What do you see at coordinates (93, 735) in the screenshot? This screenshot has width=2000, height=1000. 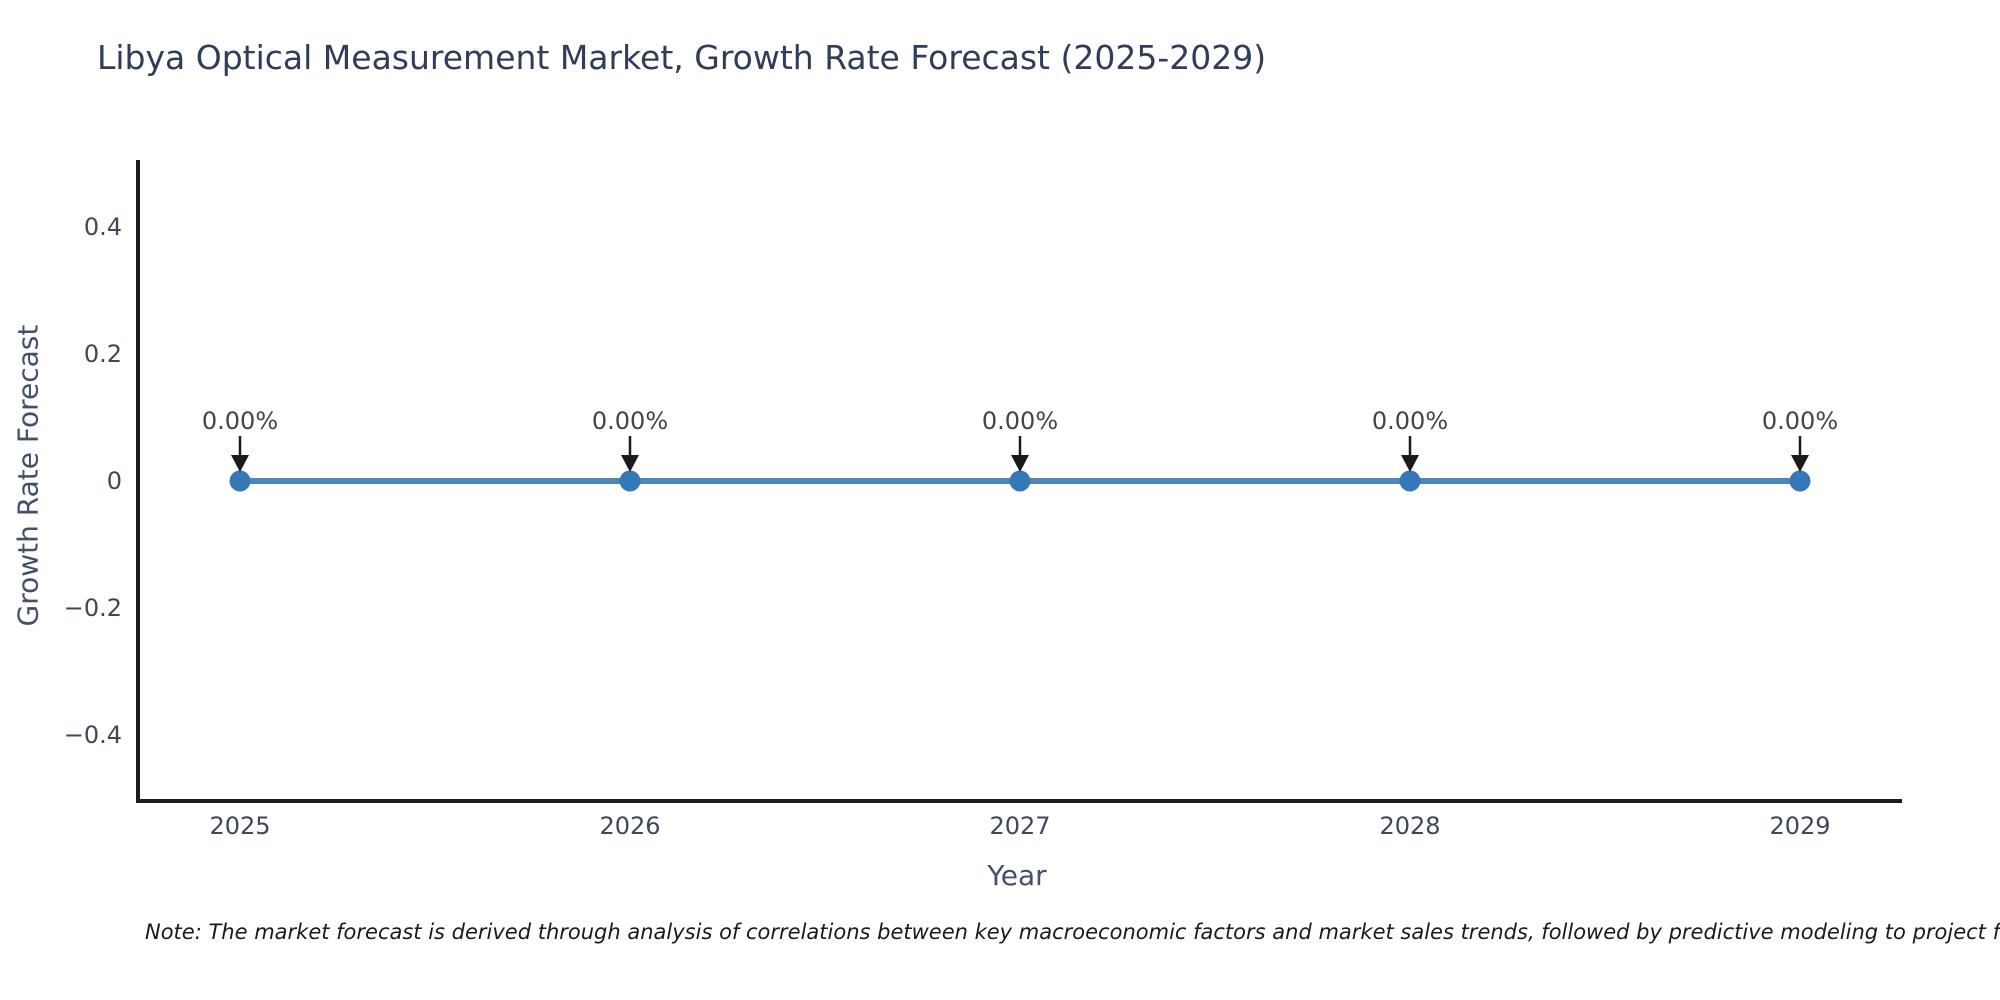 I see `y-tick-label: −0.4` at bounding box center [93, 735].